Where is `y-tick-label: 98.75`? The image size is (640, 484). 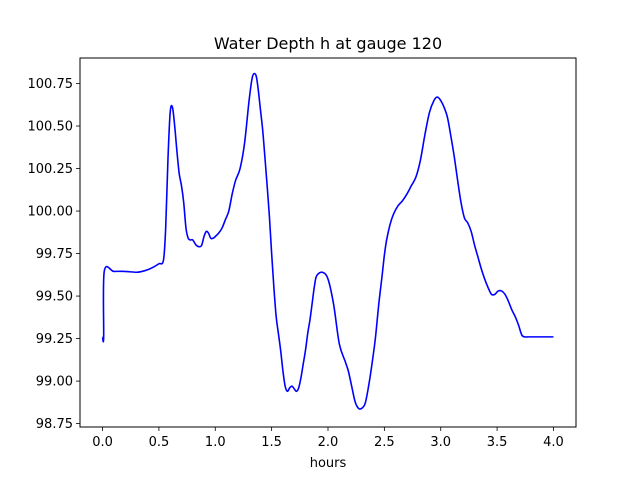 y-tick-label: 98.75 is located at coordinates (54, 424).